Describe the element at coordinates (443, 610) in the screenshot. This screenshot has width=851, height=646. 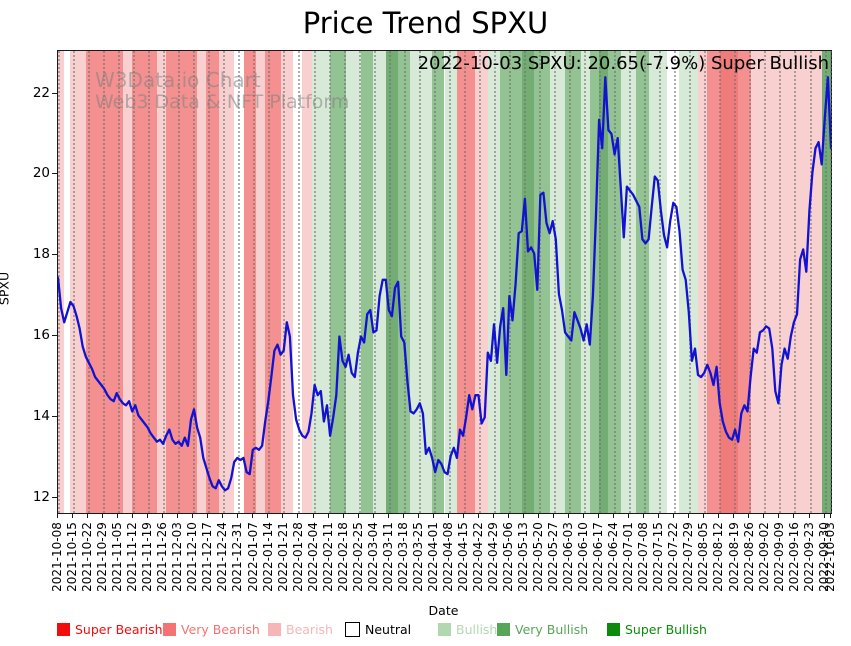
I see `x-axis-title: Date` at that location.